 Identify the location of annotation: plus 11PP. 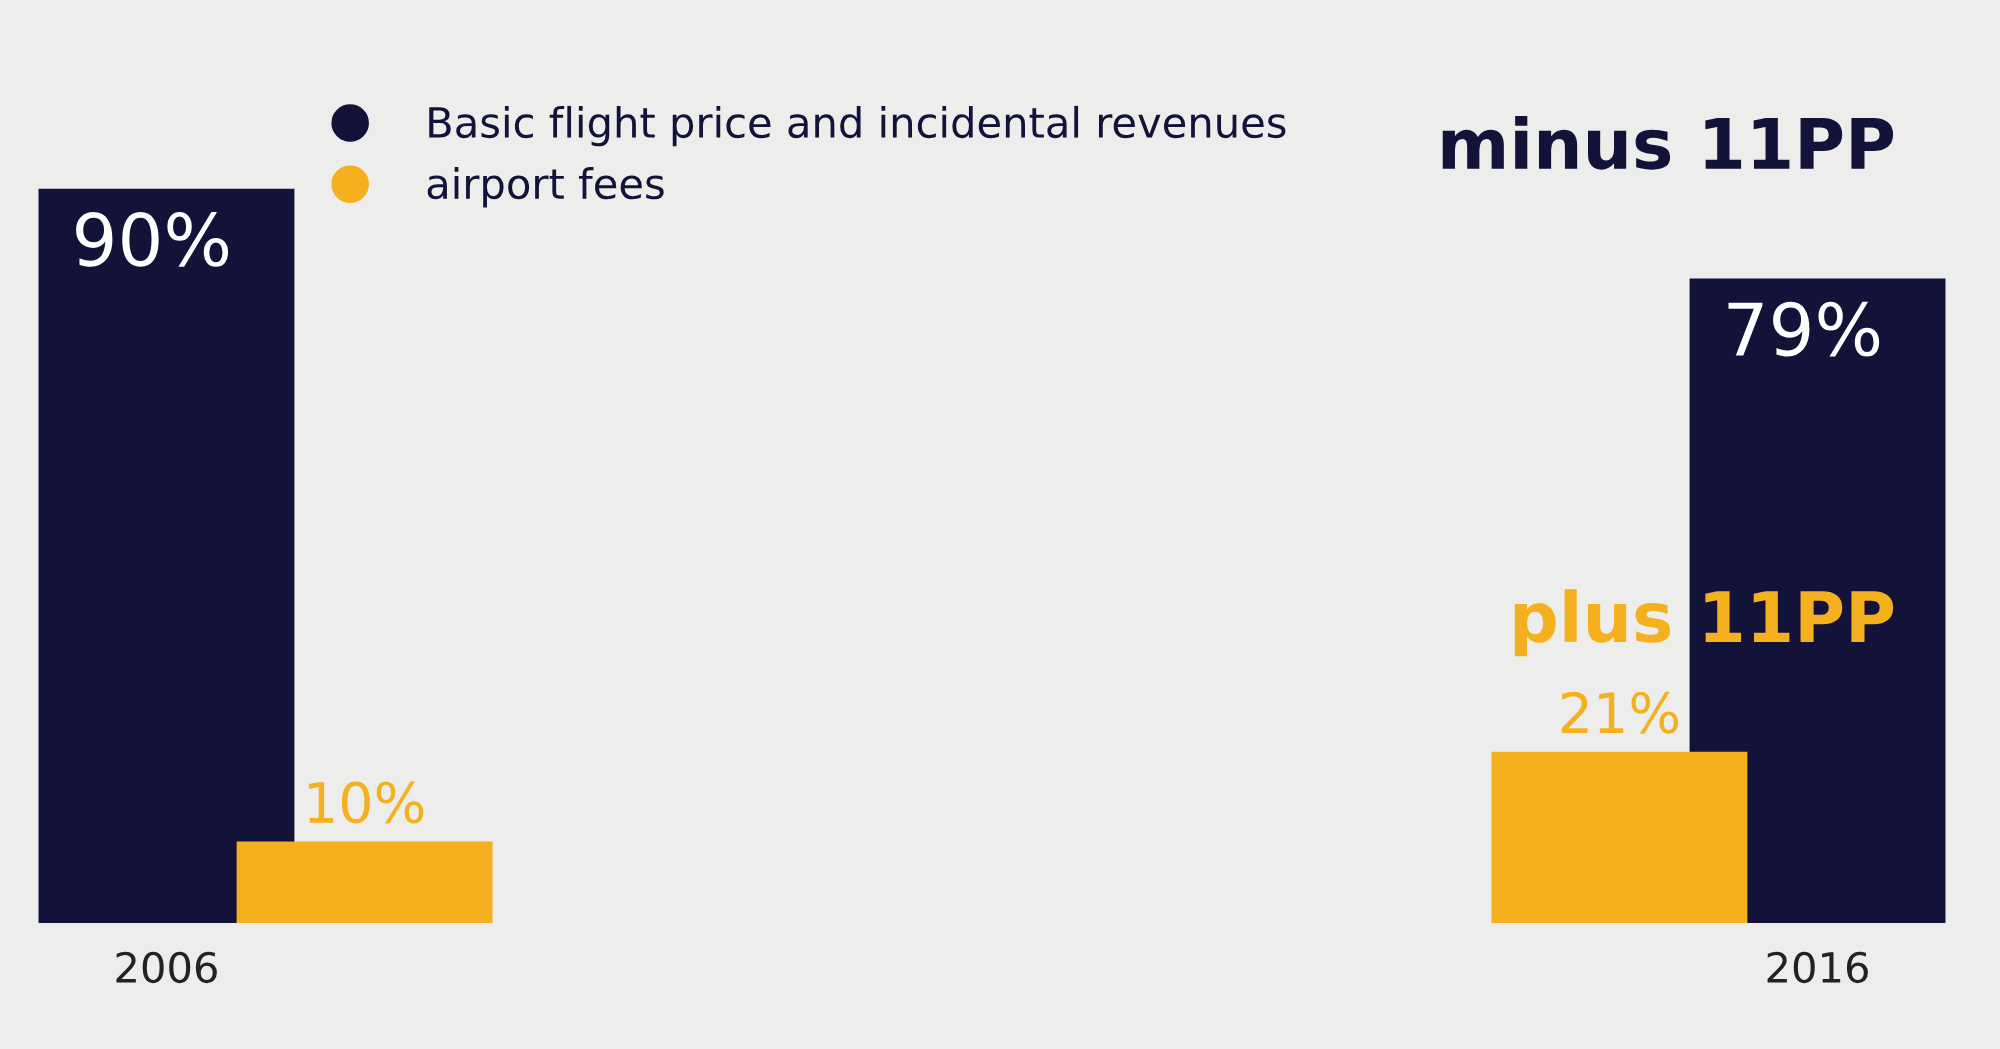
(1704, 623).